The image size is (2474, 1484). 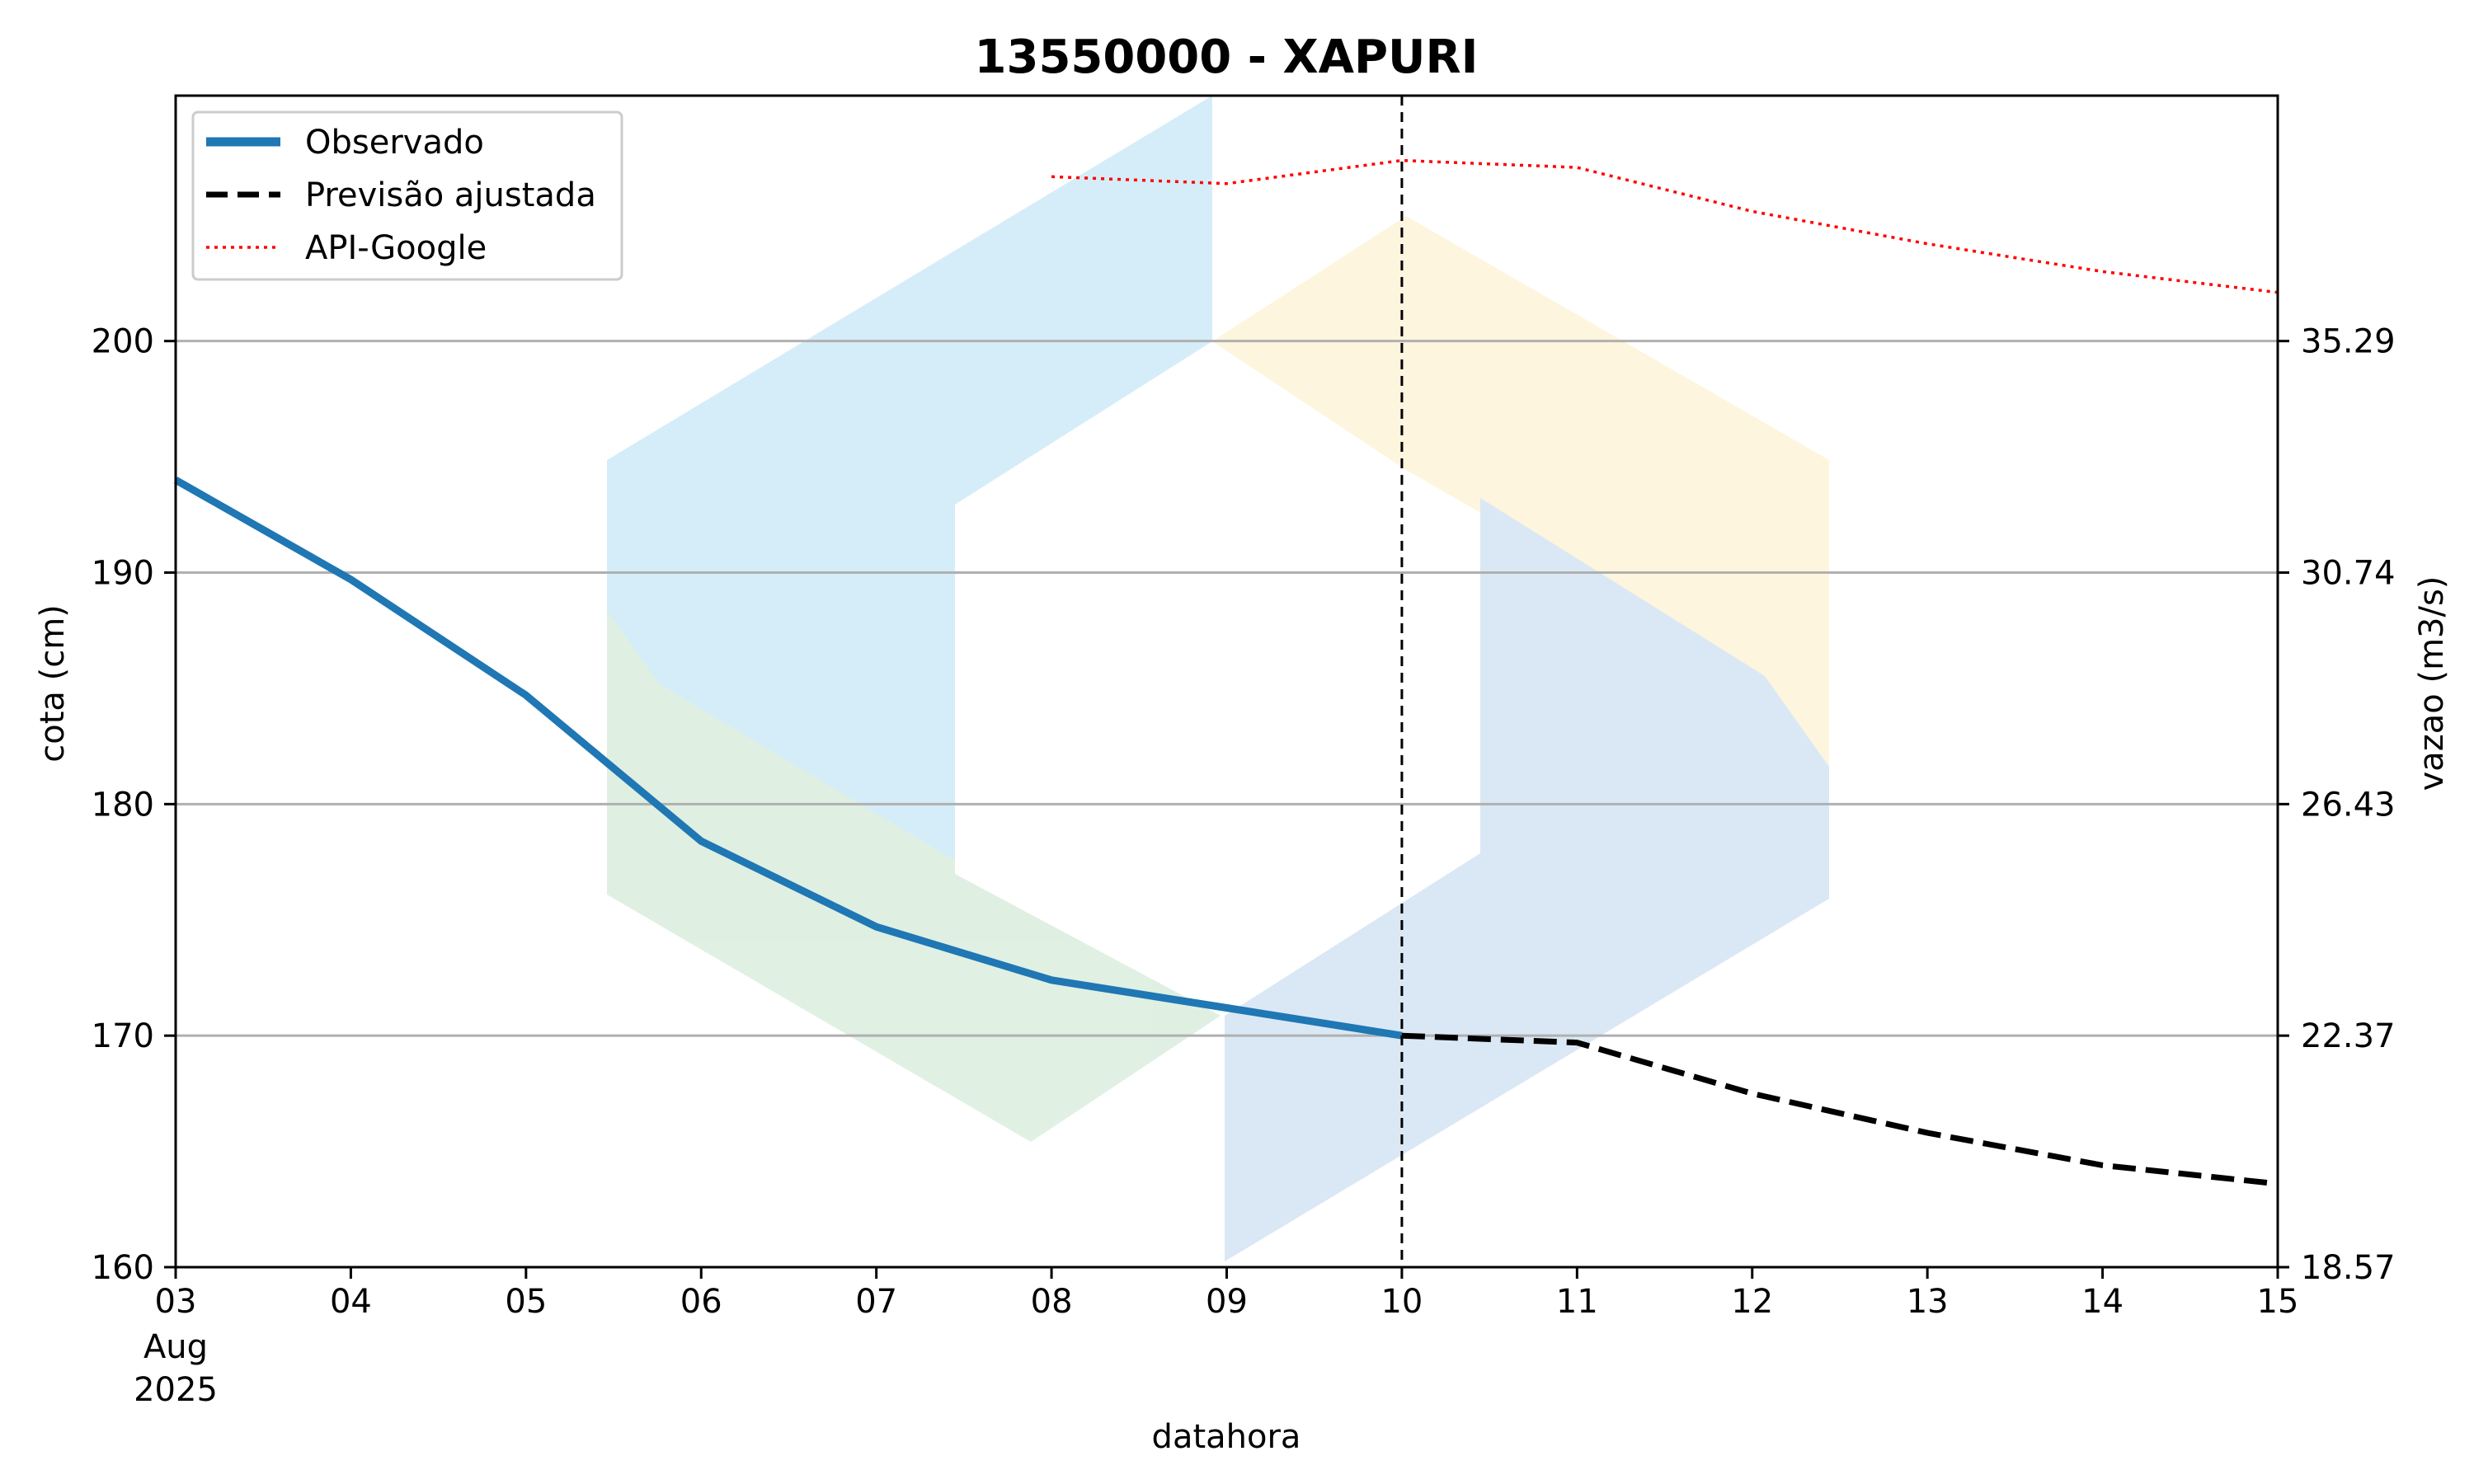 I want to click on legend: Observado Previsão ajustada API-Google, so click(x=407, y=195).